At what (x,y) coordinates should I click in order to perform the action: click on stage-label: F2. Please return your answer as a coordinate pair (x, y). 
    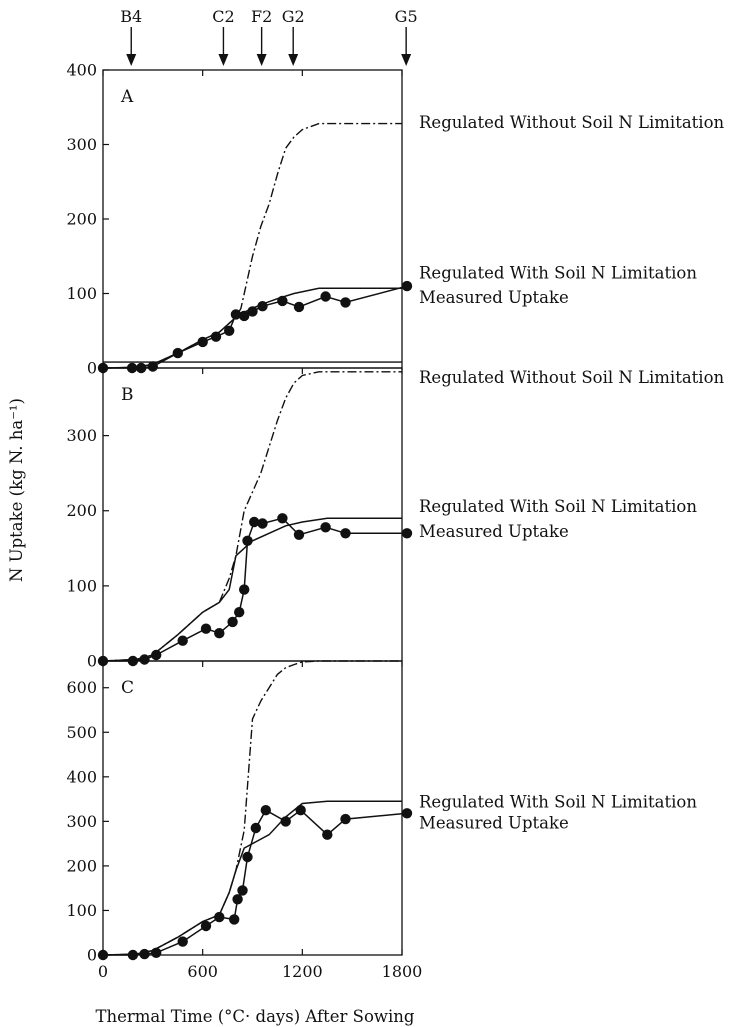
    Looking at the image, I should click on (261, 16).